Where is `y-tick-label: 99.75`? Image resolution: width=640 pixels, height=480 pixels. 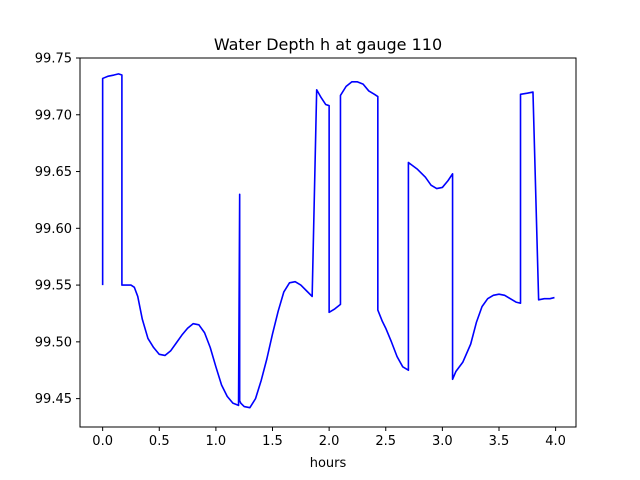
y-tick-label: 99.75 is located at coordinates (53, 59).